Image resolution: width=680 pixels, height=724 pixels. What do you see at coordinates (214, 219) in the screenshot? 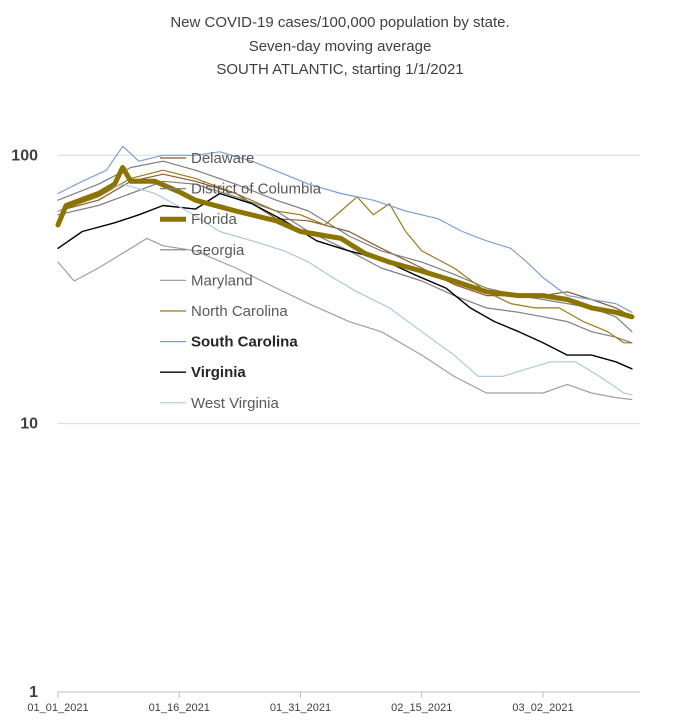
I see `legend-label-florida: Florida` at bounding box center [214, 219].